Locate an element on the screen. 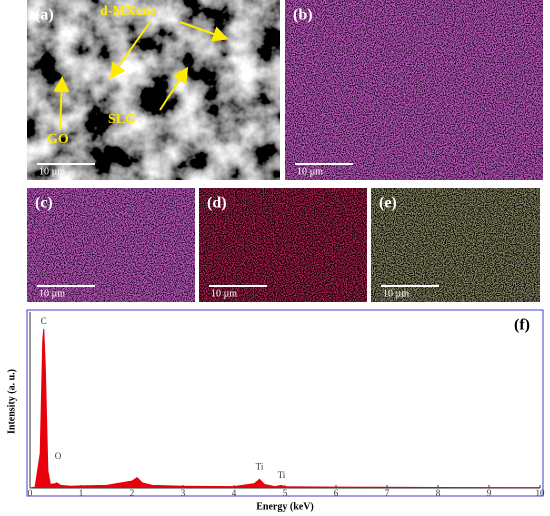 This screenshot has height=516, width=550. x-tick-label: 8 is located at coordinates (438, 493).